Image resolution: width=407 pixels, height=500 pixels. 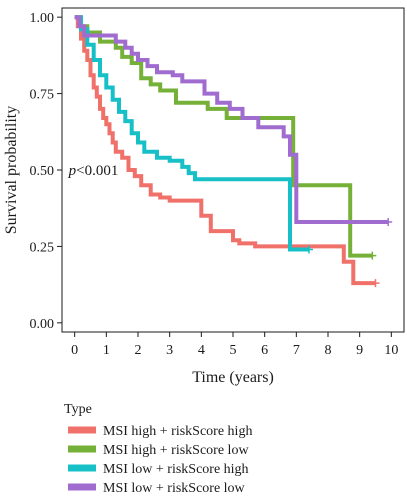 I want to click on legend-title: Type, so click(x=78, y=409).